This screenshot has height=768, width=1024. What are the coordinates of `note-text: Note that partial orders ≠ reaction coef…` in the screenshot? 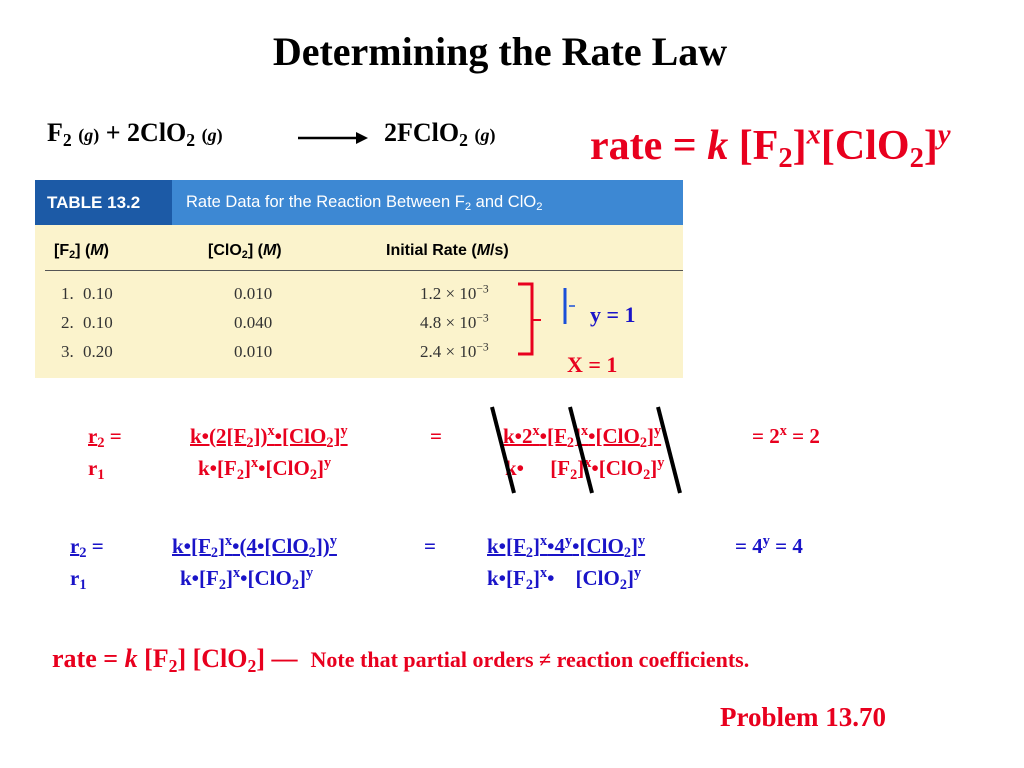 It's located at (530, 659).